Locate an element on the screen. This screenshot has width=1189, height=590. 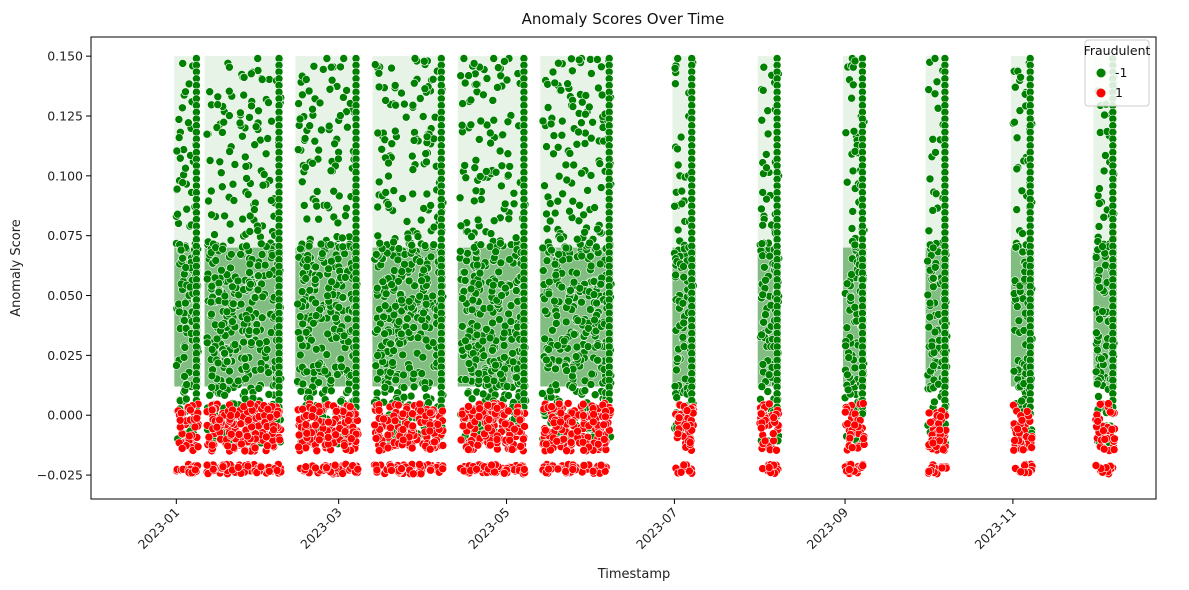
y-tick-label: 0.075 is located at coordinates (65, 235).